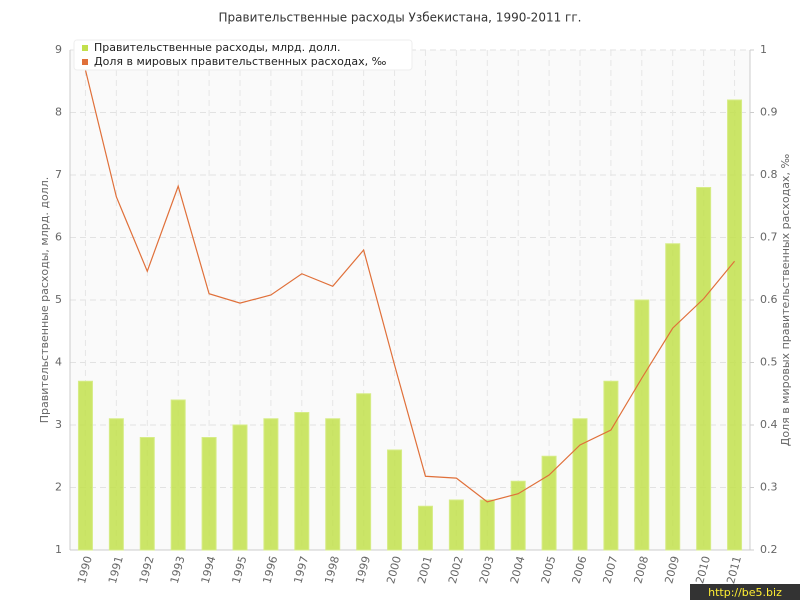  Describe the element at coordinates (58, 549) in the screenshot. I see `y-tick-label: 1` at that location.